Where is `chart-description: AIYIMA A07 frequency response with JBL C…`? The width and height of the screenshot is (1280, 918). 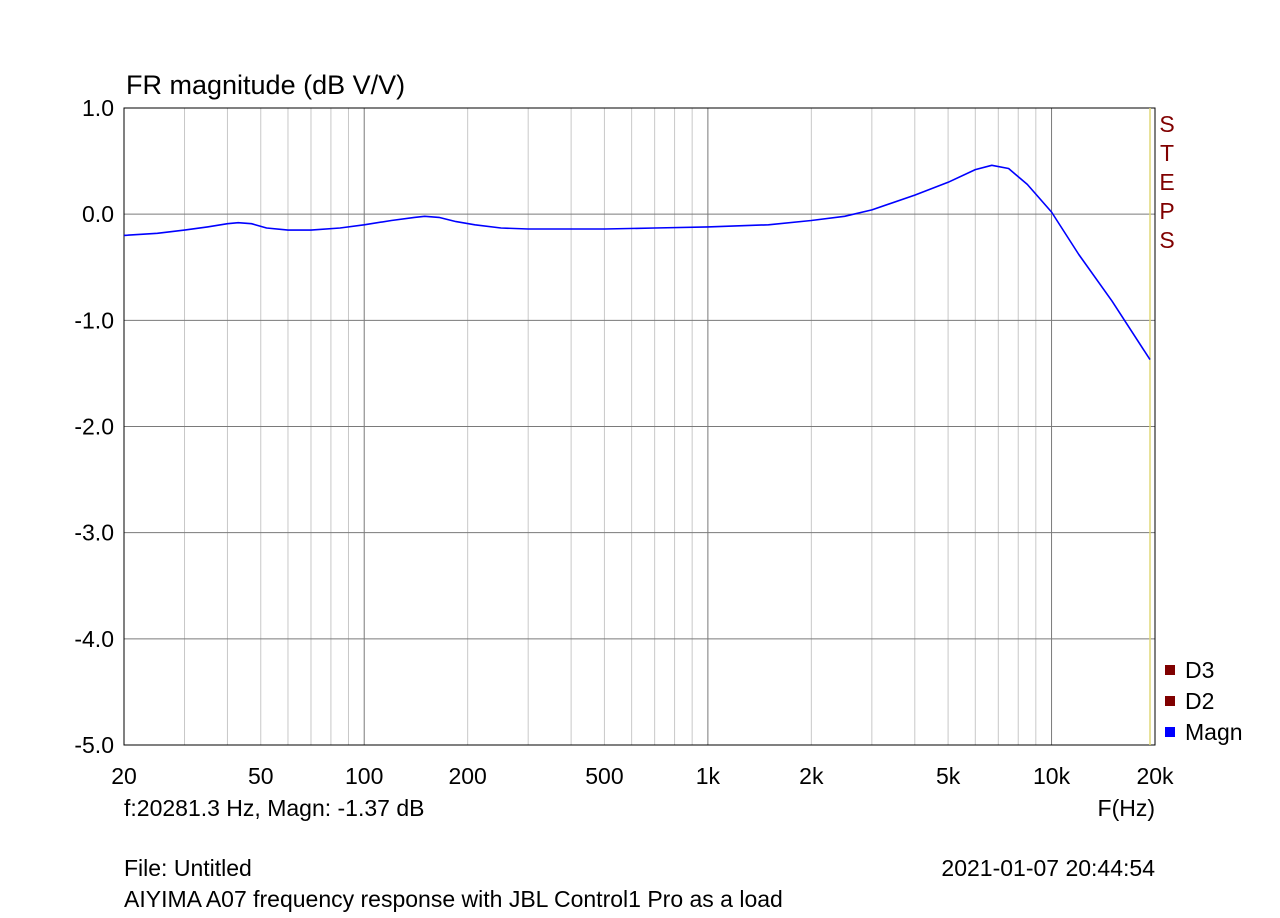 chart-description: AIYIMA A07 frequency response with JBL C… is located at coordinates (453, 899).